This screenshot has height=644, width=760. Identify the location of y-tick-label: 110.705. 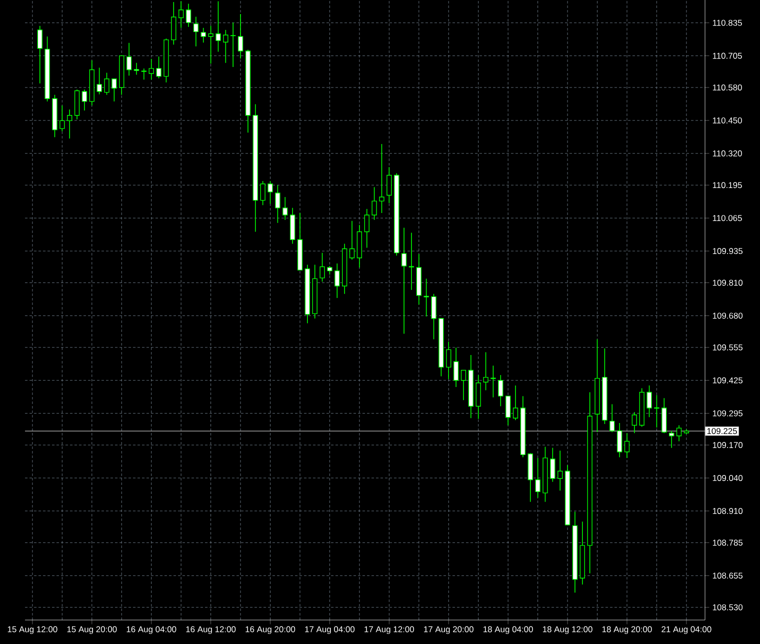
(727, 55).